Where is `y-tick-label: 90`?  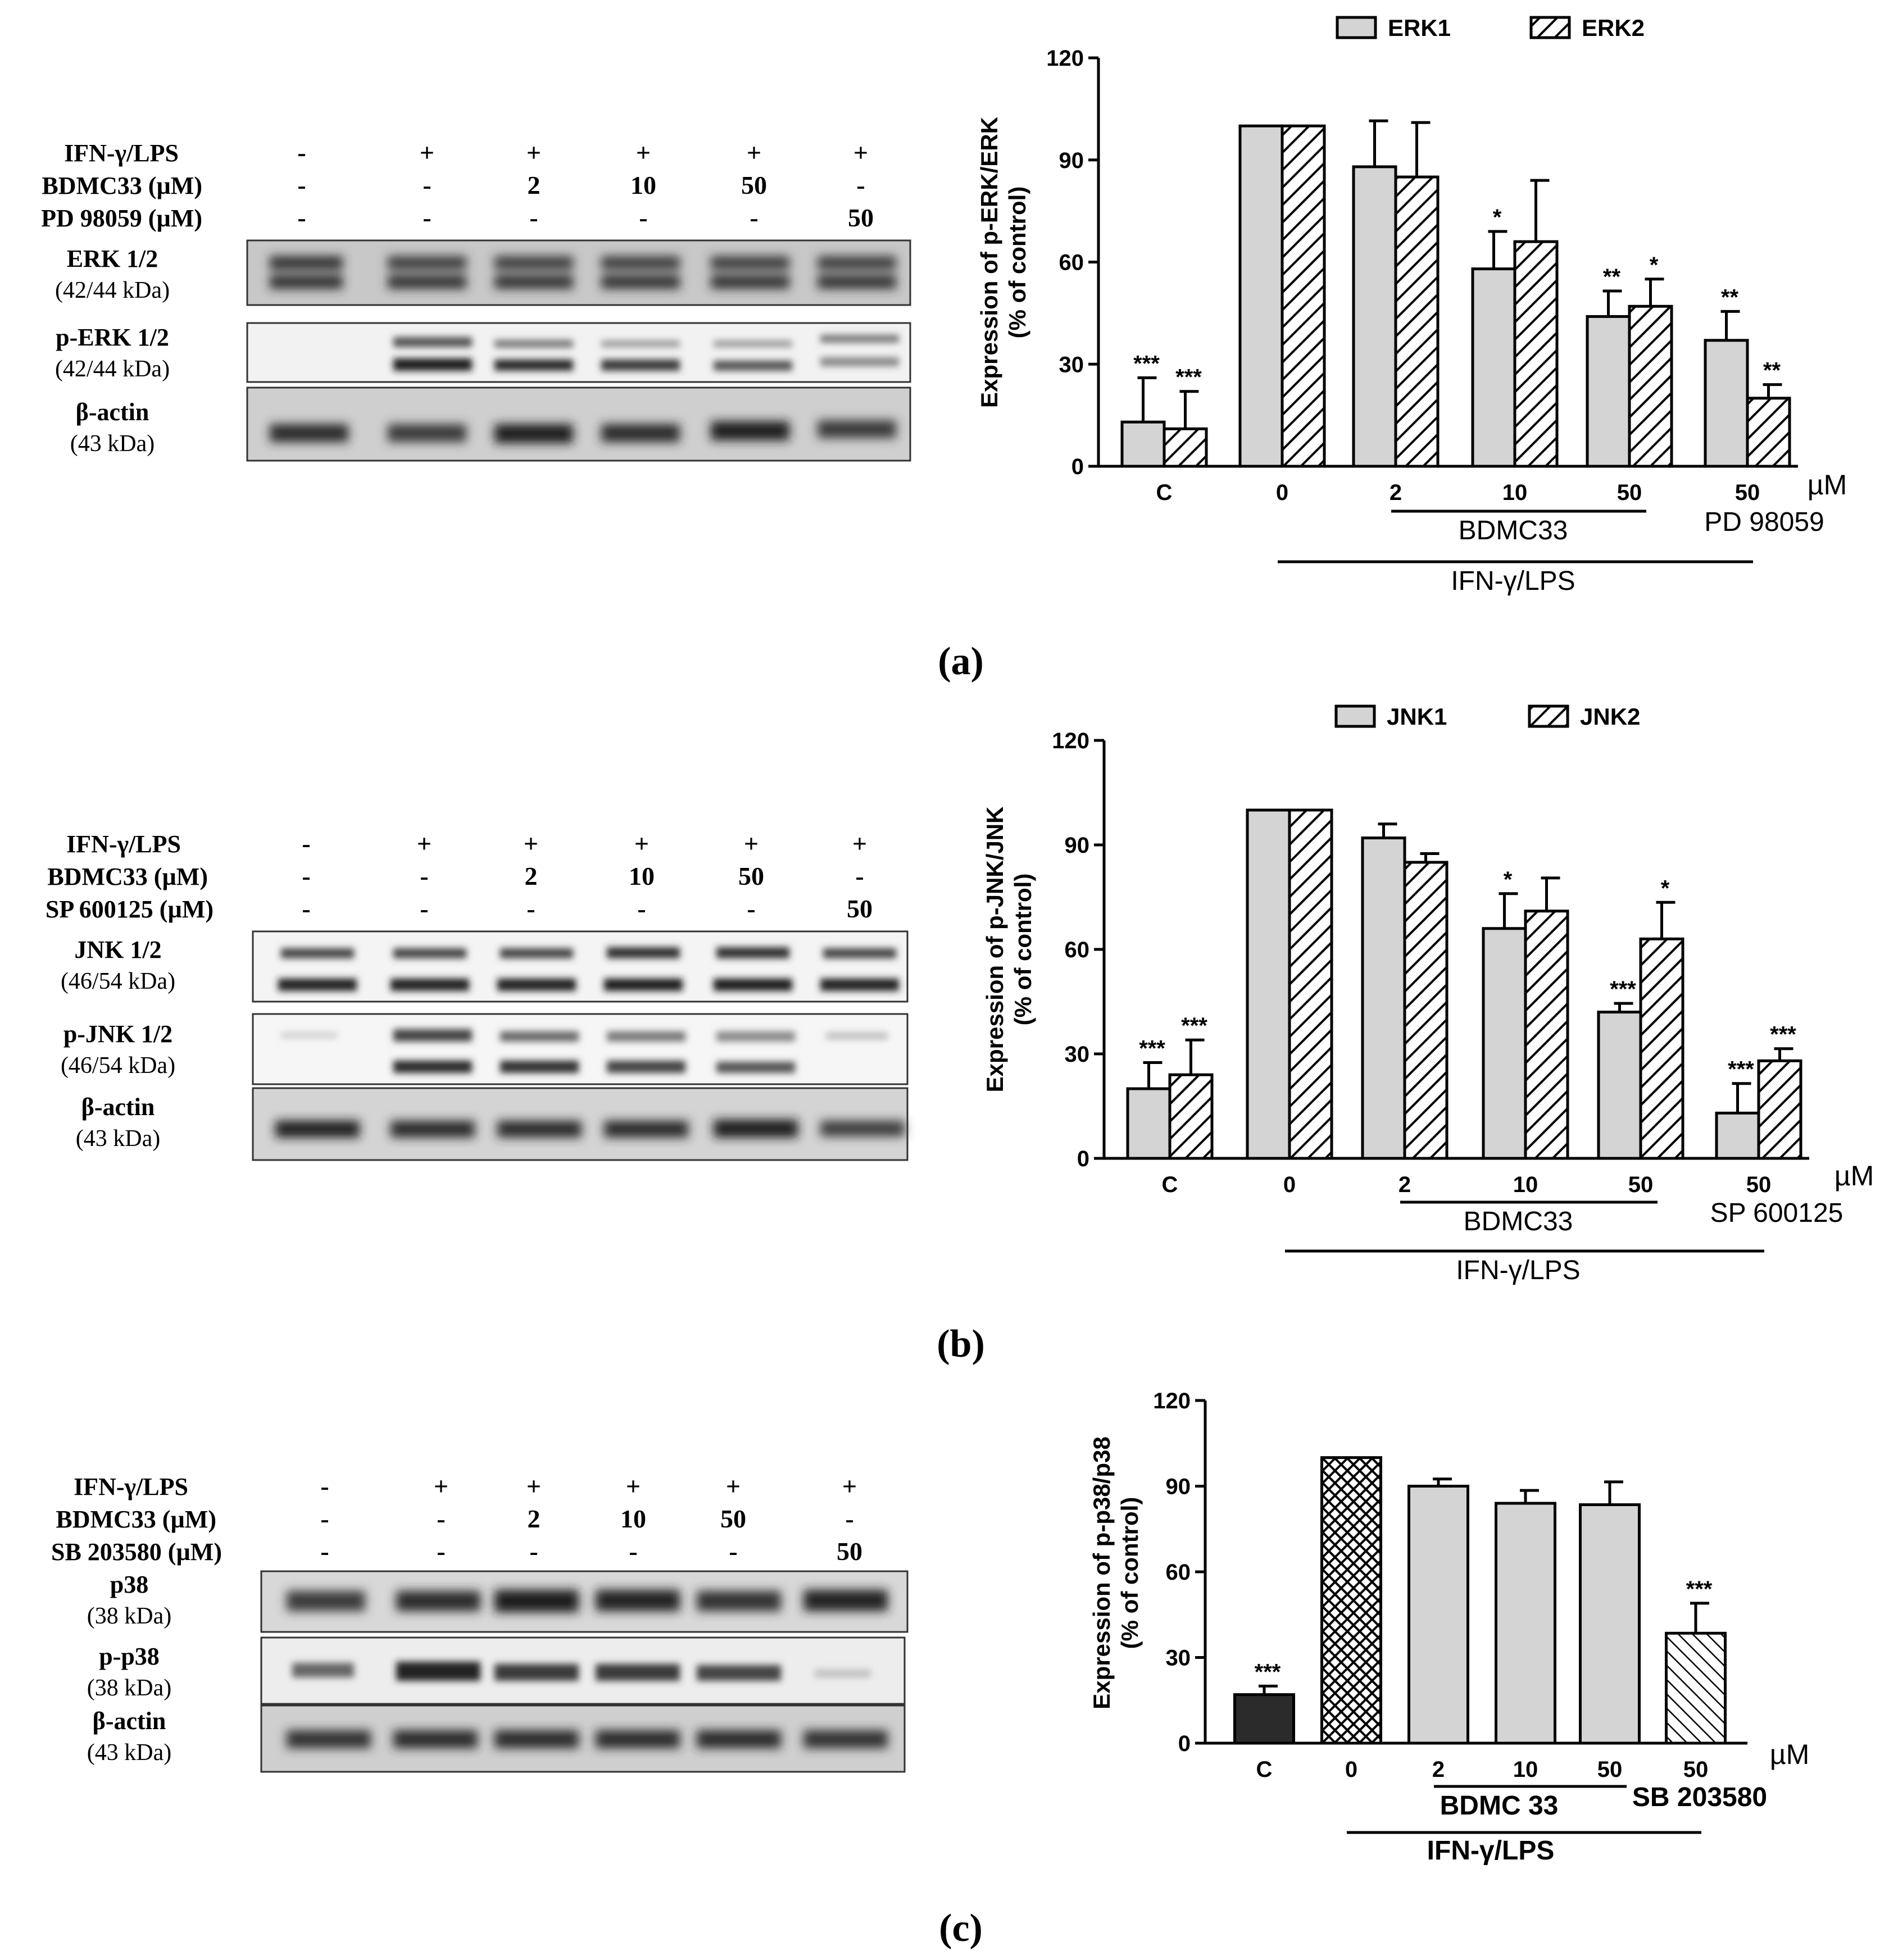
y-tick-label: 90 is located at coordinates (1077, 845).